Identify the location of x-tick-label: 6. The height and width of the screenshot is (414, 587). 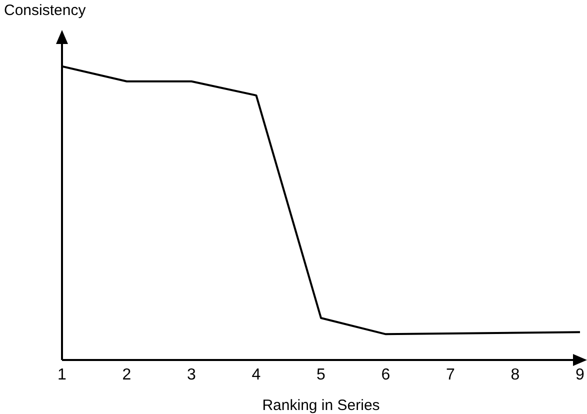
(385, 375).